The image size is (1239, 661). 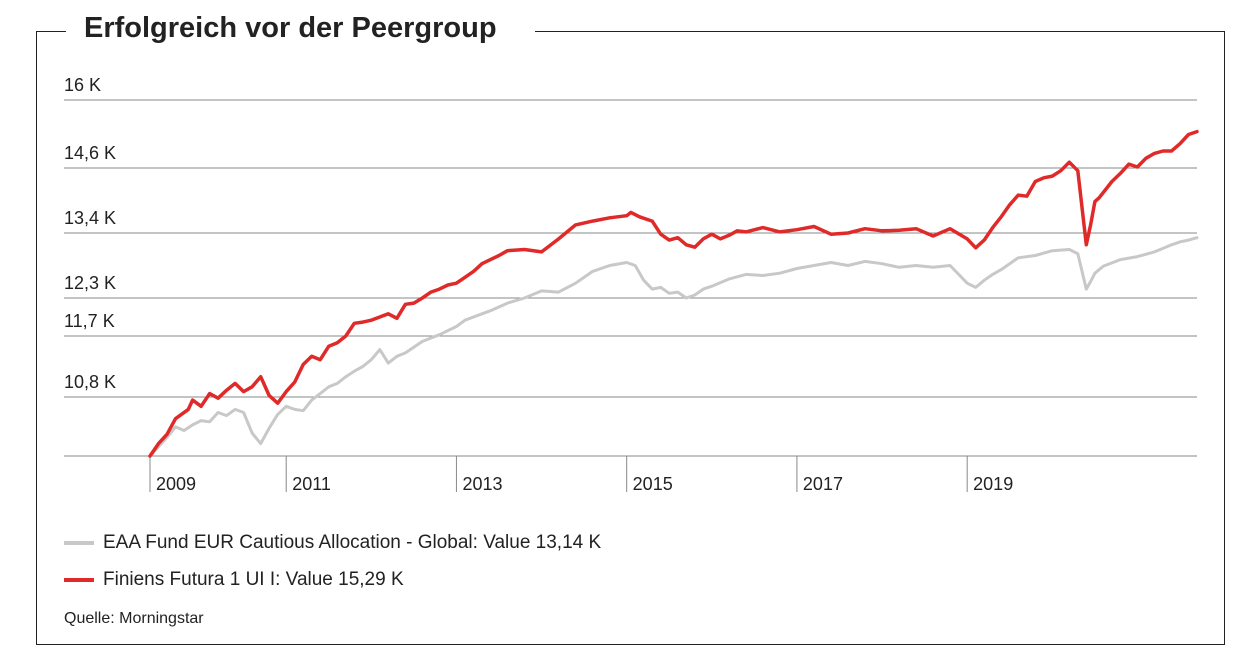 What do you see at coordinates (90, 218) in the screenshot?
I see `y-tick-label: 13,4 K` at bounding box center [90, 218].